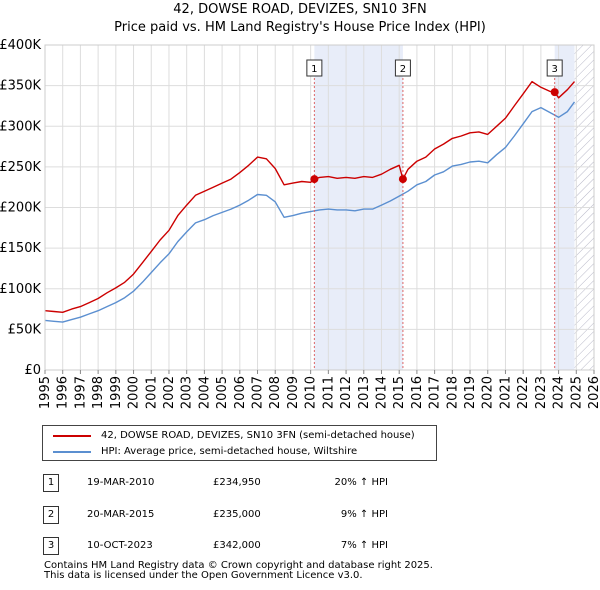  I want to click on x-tick-label: 2026, so click(593, 392).